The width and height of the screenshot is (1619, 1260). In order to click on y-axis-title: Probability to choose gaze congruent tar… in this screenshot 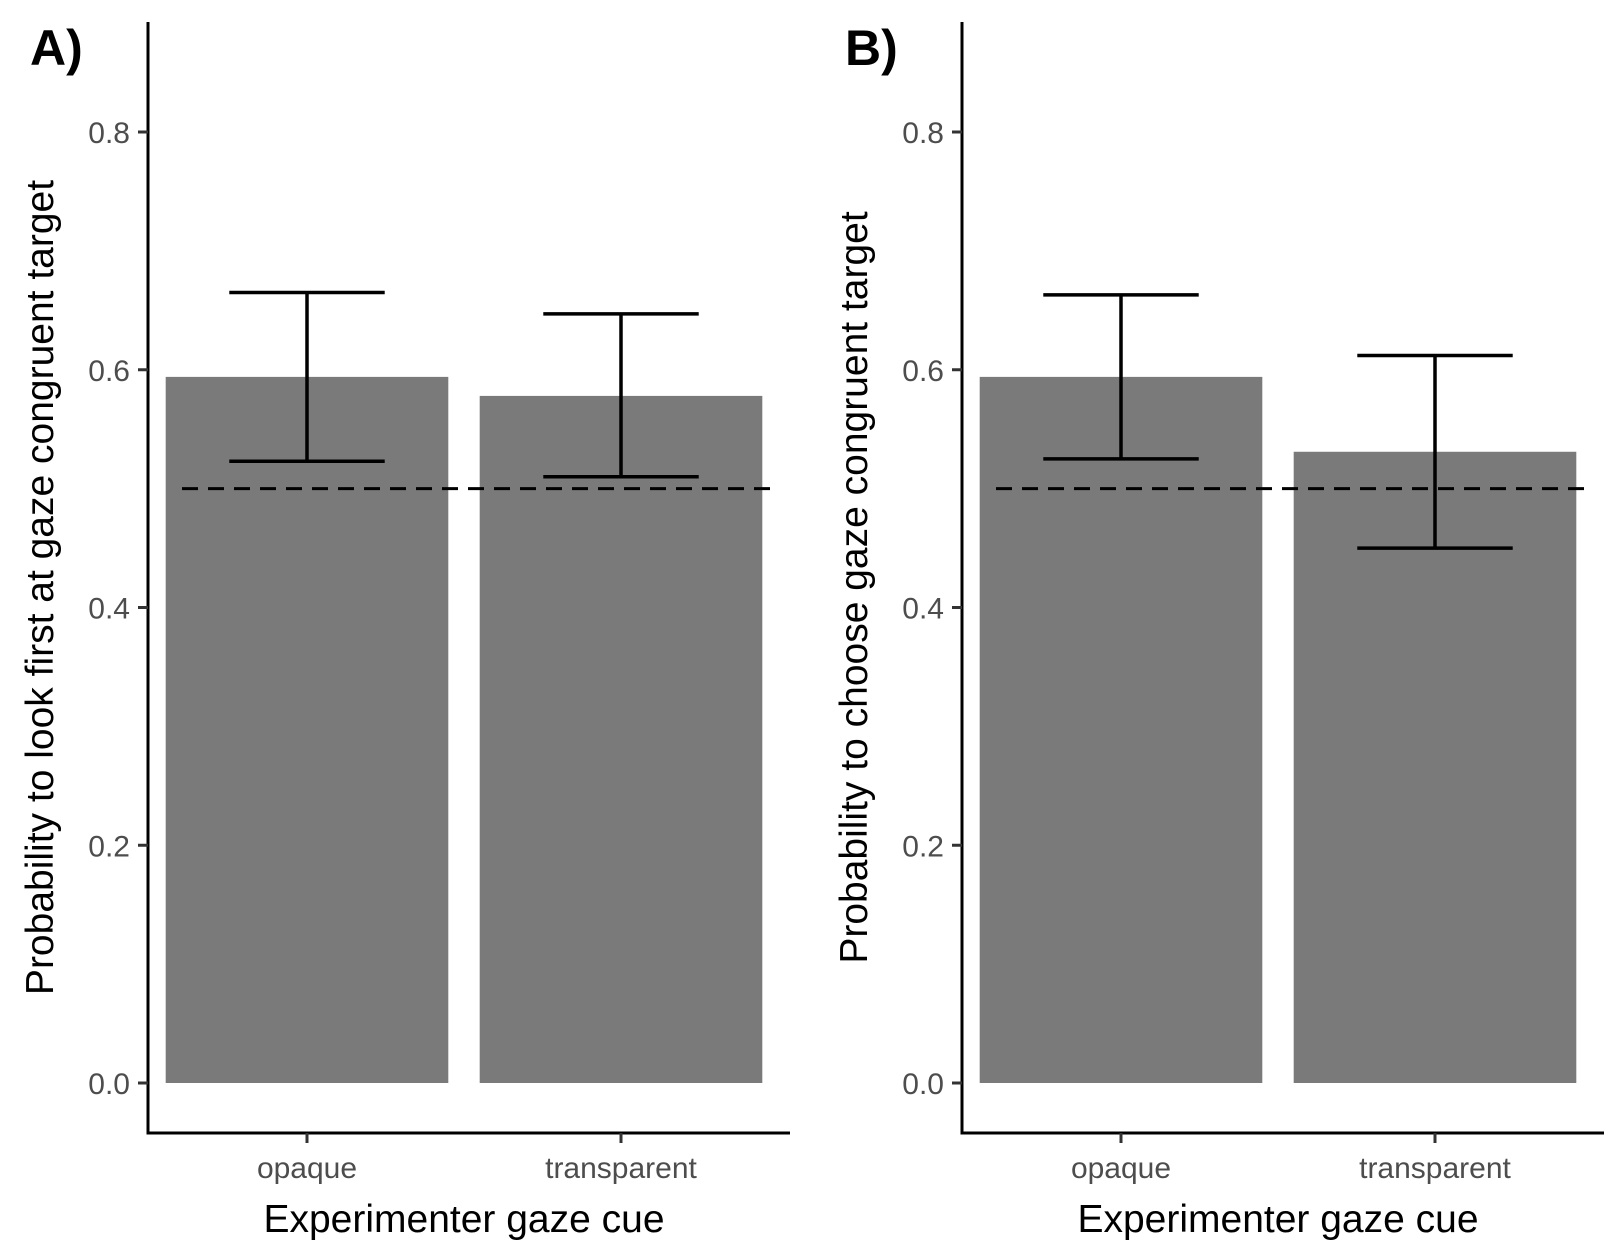, I will do `click(854, 587)`.